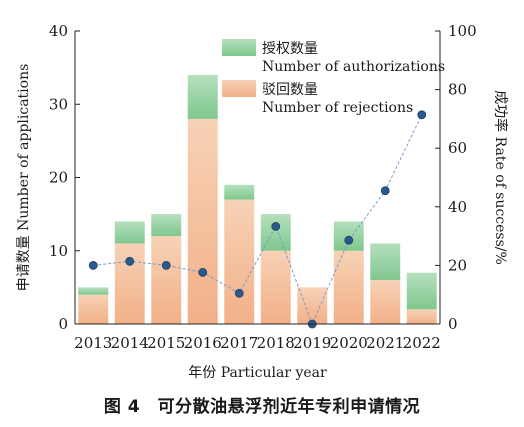 Image resolution: width=524 pixels, height=427 pixels. What do you see at coordinates (353, 67) in the screenshot?
I see `legend-label-en: Number of authorizations` at bounding box center [353, 67].